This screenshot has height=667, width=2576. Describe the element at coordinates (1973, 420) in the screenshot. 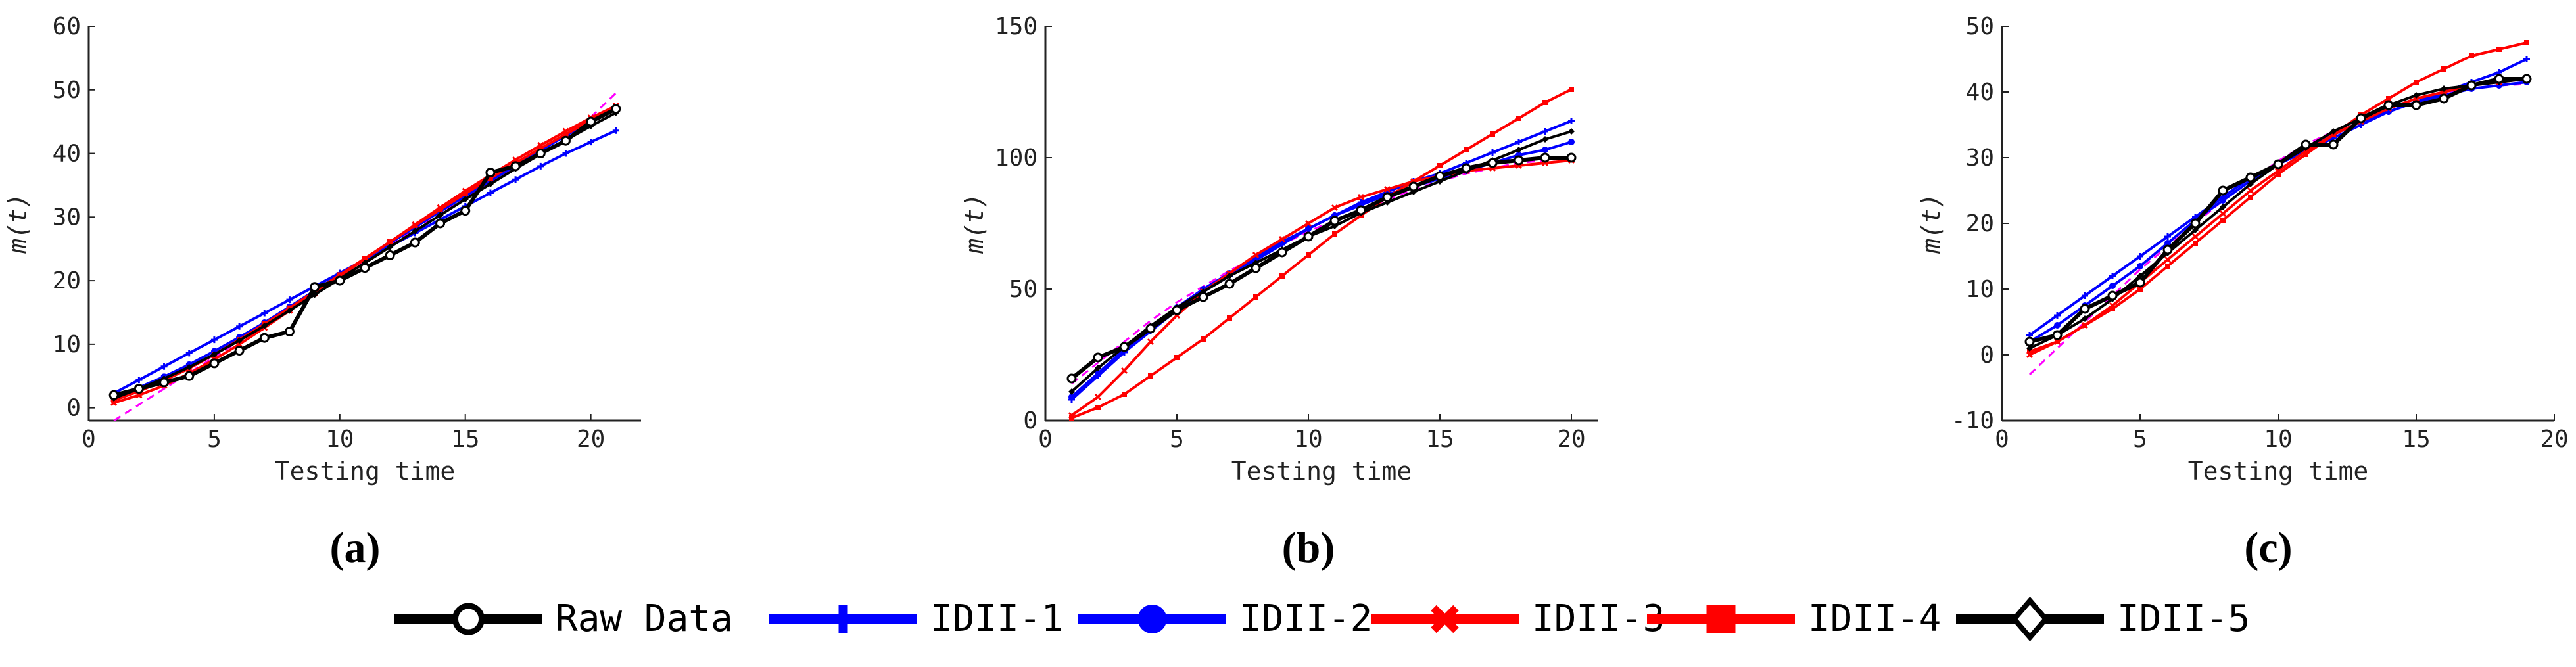

I see `y-tick-label: -10` at that location.